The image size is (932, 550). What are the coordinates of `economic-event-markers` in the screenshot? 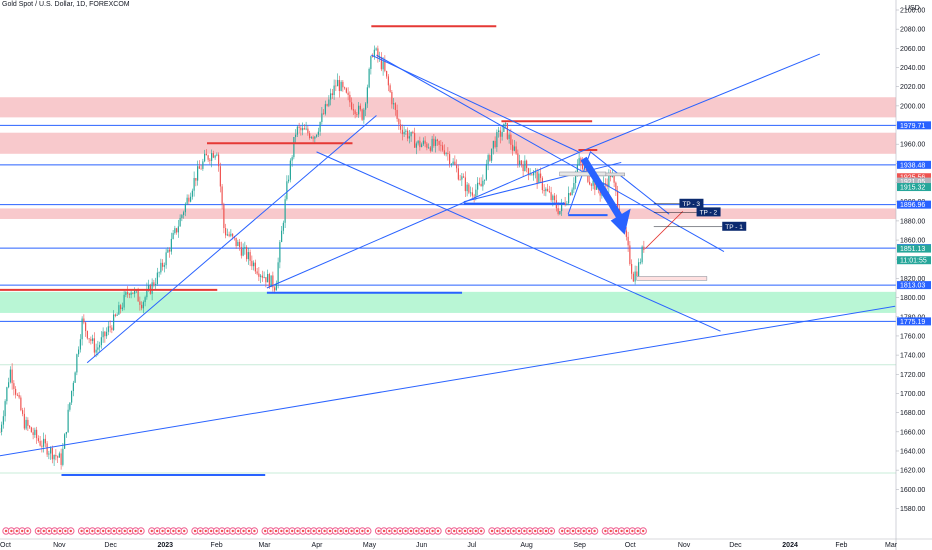 It's located at (324, 531).